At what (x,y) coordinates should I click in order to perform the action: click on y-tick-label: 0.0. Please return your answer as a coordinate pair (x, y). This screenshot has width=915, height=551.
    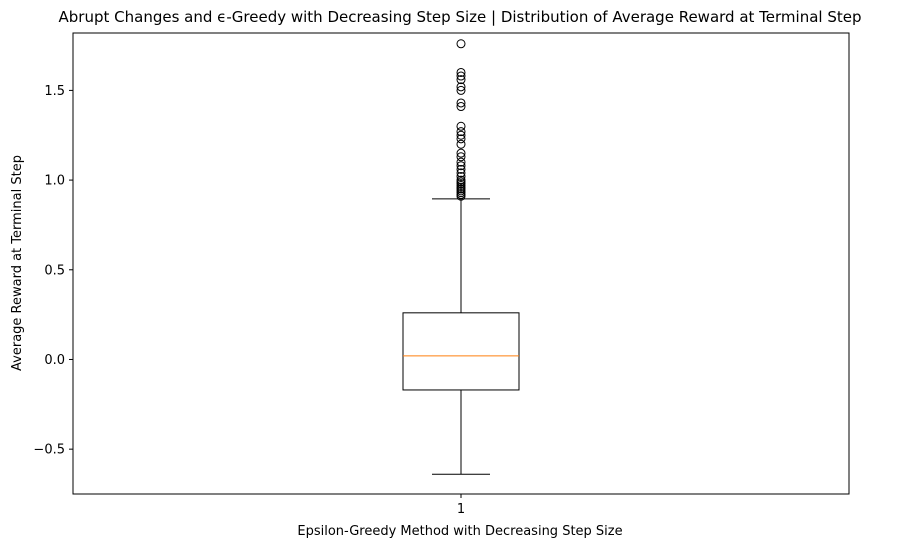
    Looking at the image, I should click on (54, 360).